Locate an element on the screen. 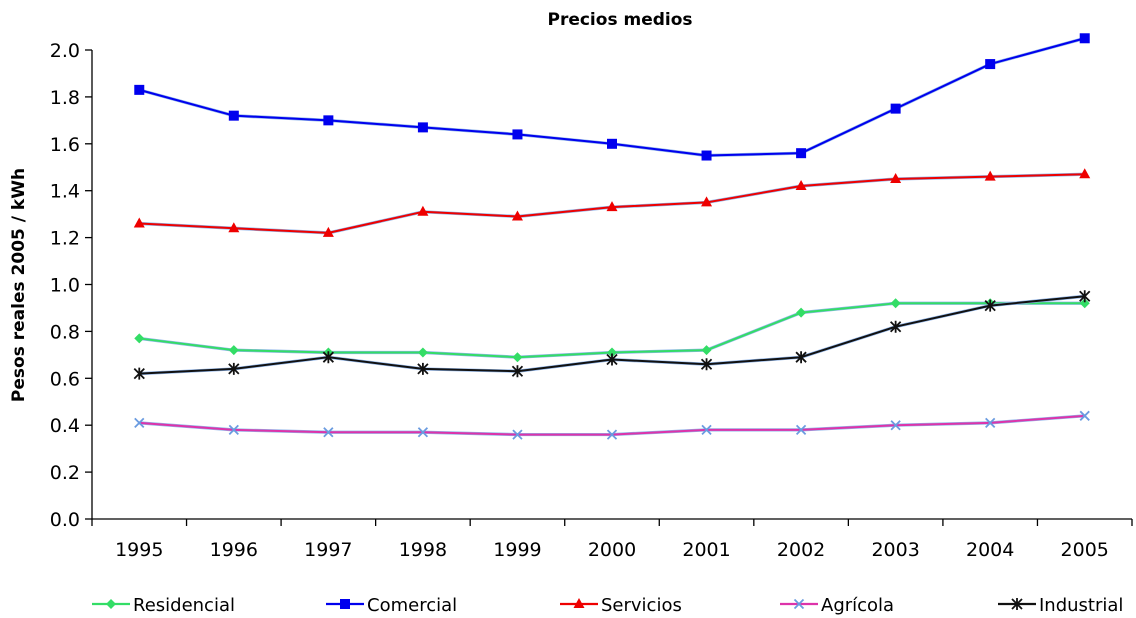 This screenshot has height=618, width=1136. series-agricola is located at coordinates (612, 425).